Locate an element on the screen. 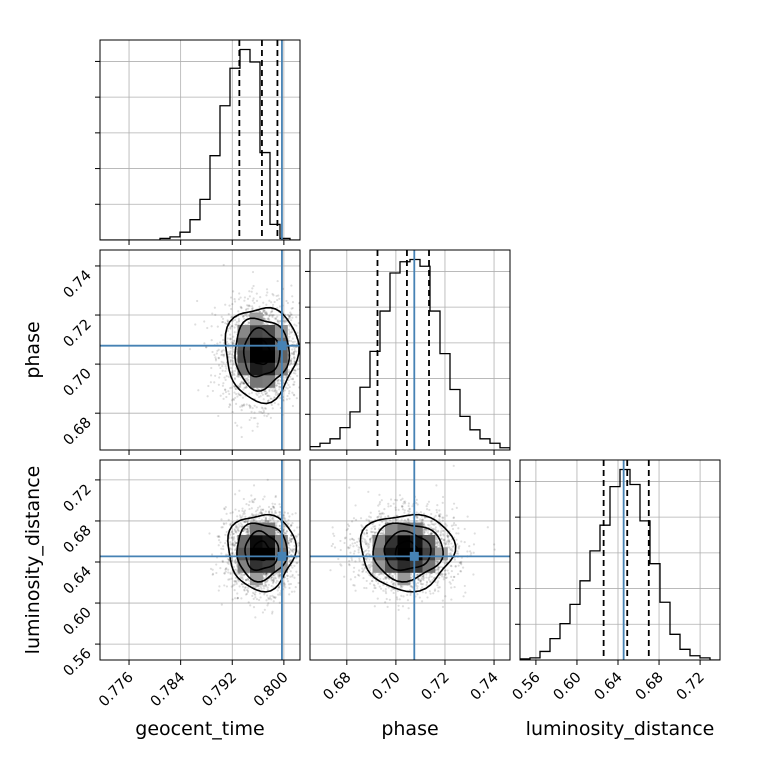 The width and height of the screenshot is (760, 760). panel-hist-geocent-time is located at coordinates (200, 140).